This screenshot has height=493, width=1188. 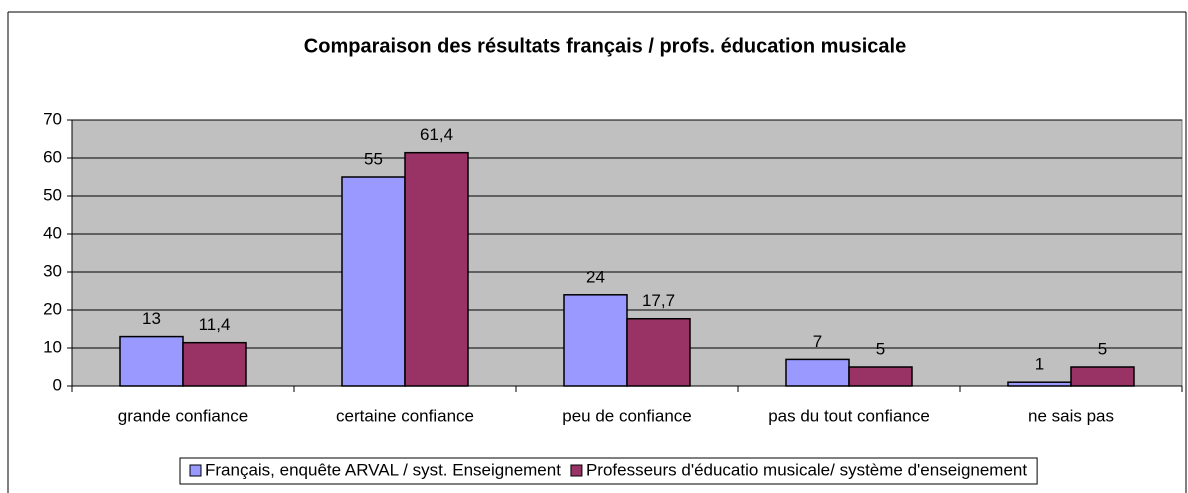 I want to click on y-tick-label: 50, so click(x=52, y=194).